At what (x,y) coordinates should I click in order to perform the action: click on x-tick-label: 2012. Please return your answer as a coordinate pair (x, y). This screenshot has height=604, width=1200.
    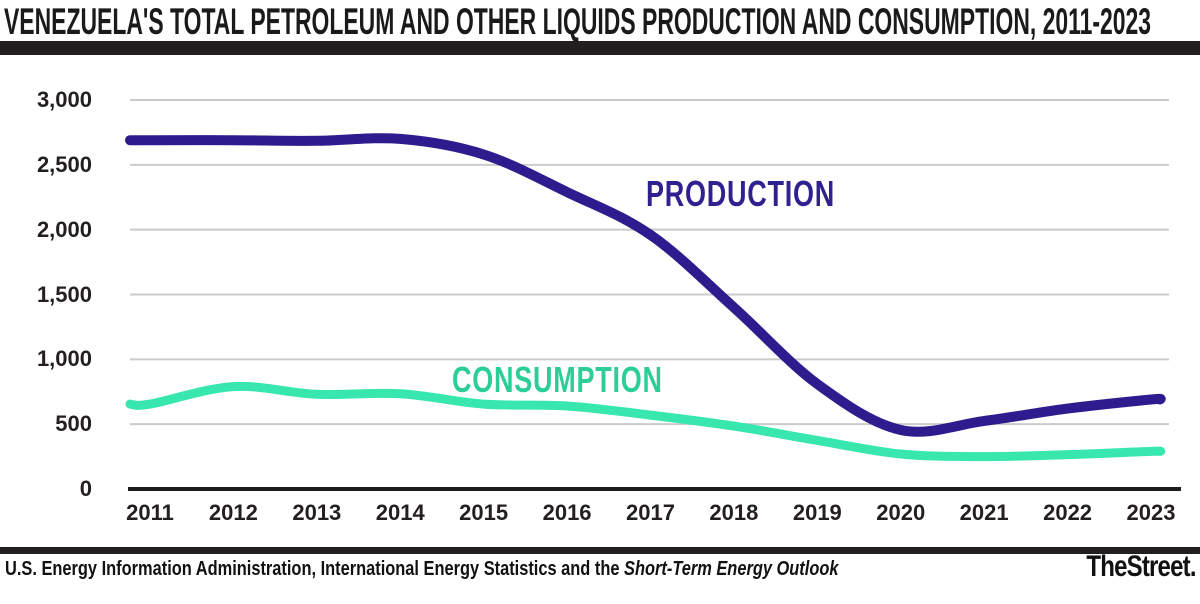
    Looking at the image, I should click on (233, 512).